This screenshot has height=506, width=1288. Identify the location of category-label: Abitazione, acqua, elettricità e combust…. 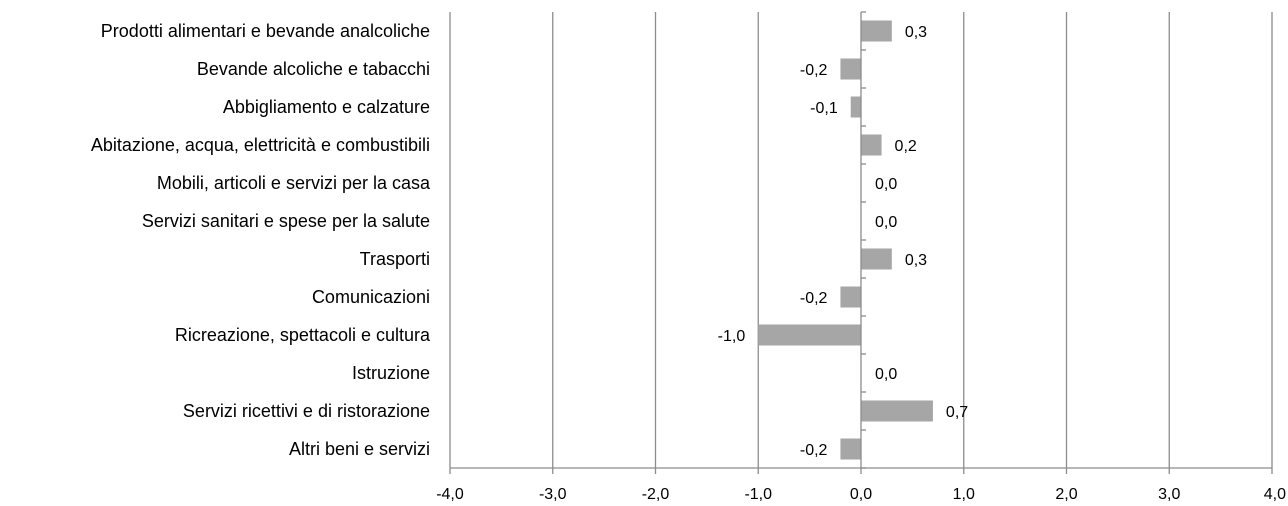
(260, 145).